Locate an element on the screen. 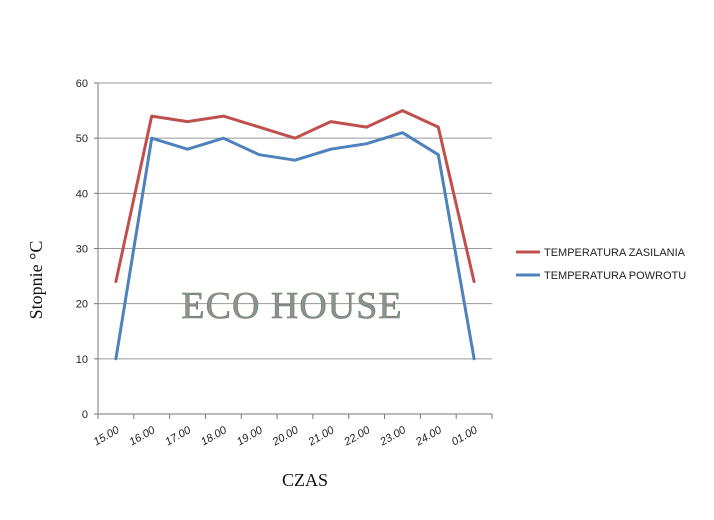 The width and height of the screenshot is (714, 520). watermark: ECO HOUSE is located at coordinates (291, 306).